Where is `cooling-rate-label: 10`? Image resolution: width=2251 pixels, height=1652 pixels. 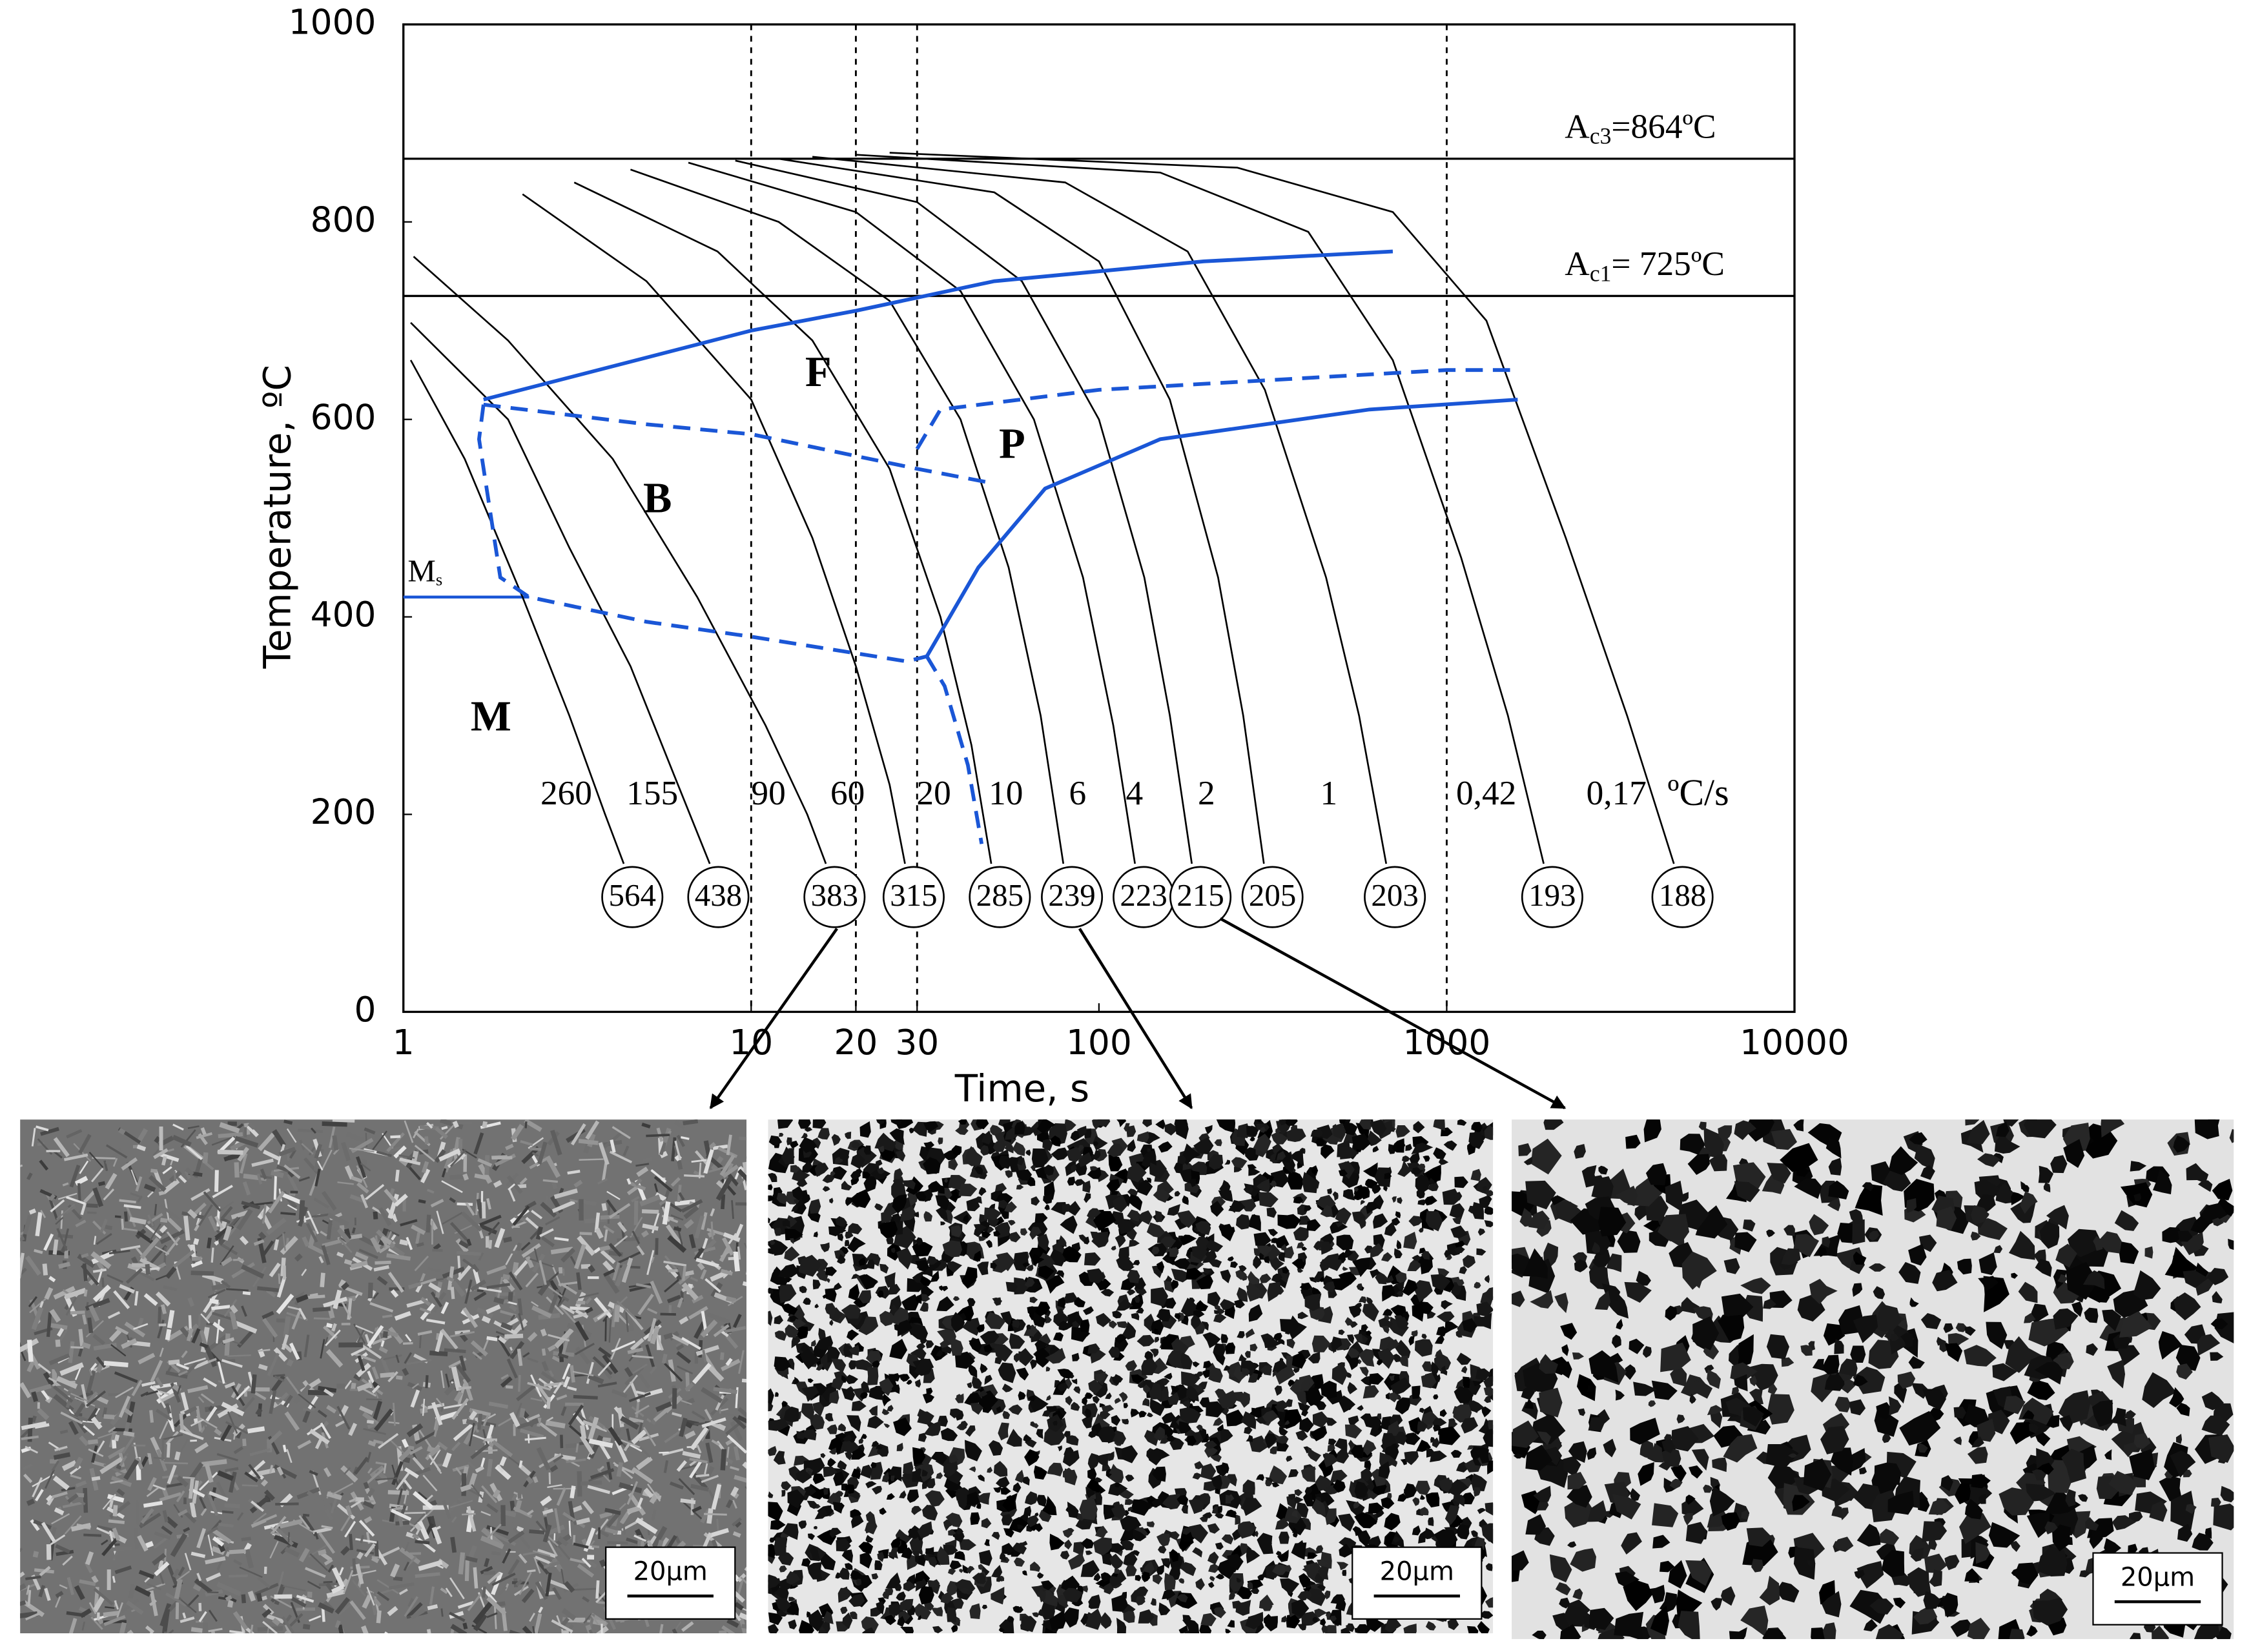
cooling-rate-label: 10 is located at coordinates (1006, 792).